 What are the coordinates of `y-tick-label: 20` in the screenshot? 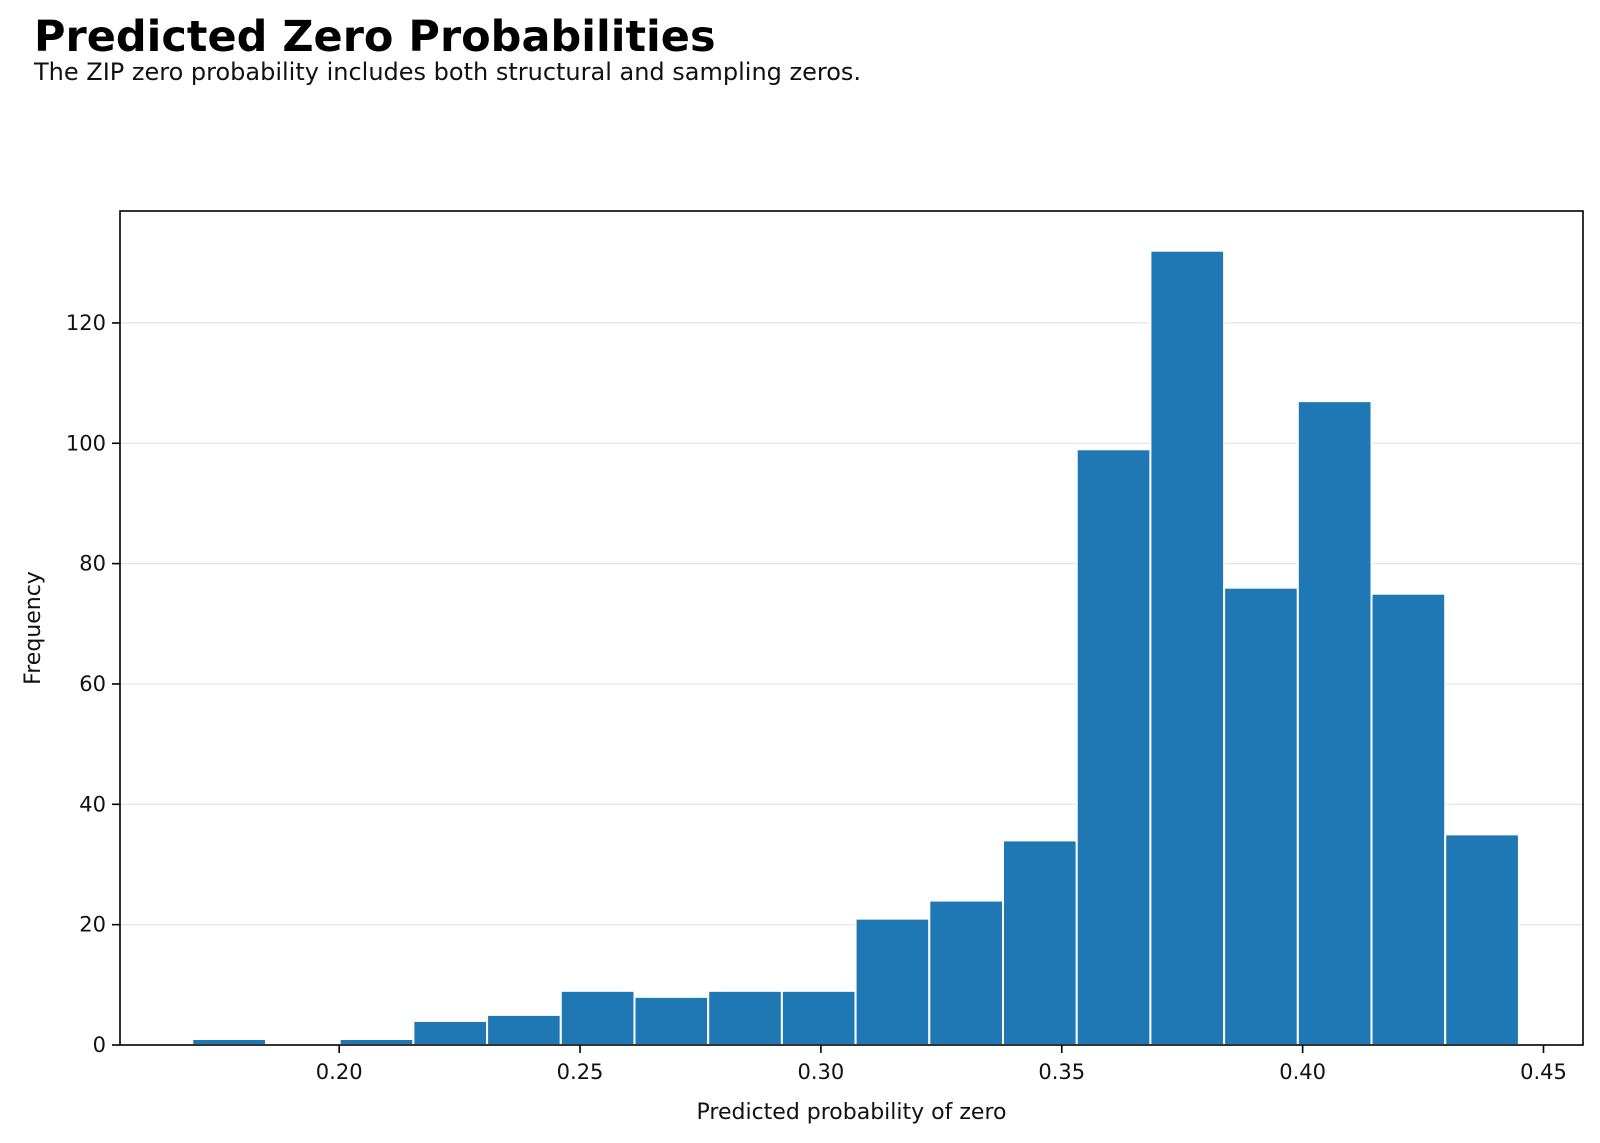 It's located at (92, 925).